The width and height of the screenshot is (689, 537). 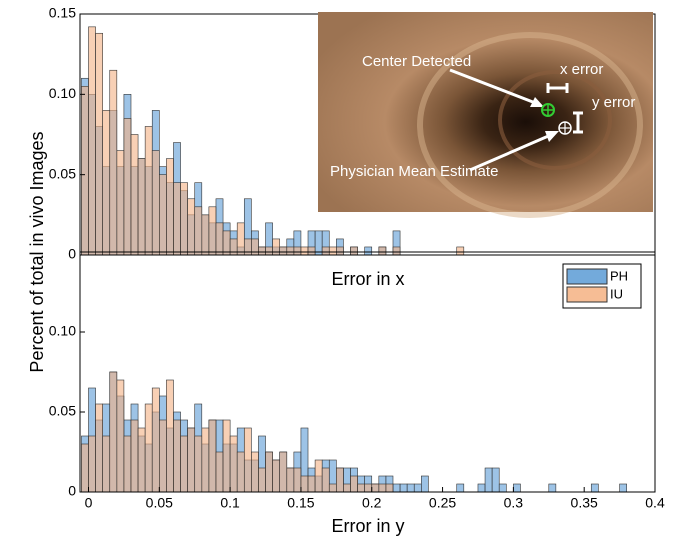 I want to click on annotation: y error, so click(x=613, y=102).